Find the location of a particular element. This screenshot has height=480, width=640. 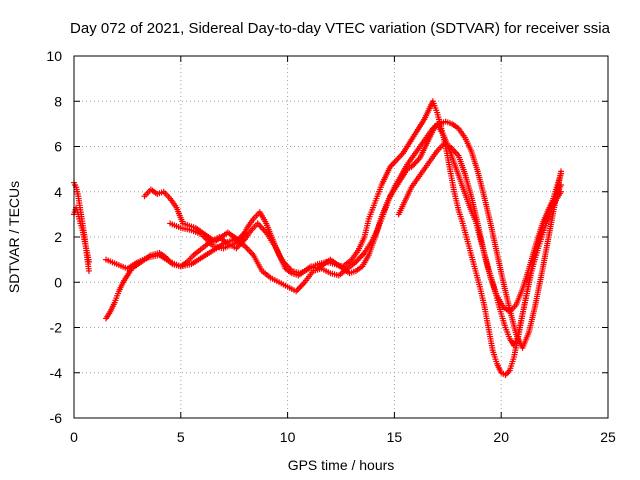

y-tick-label: 6 is located at coordinates (58, 147).